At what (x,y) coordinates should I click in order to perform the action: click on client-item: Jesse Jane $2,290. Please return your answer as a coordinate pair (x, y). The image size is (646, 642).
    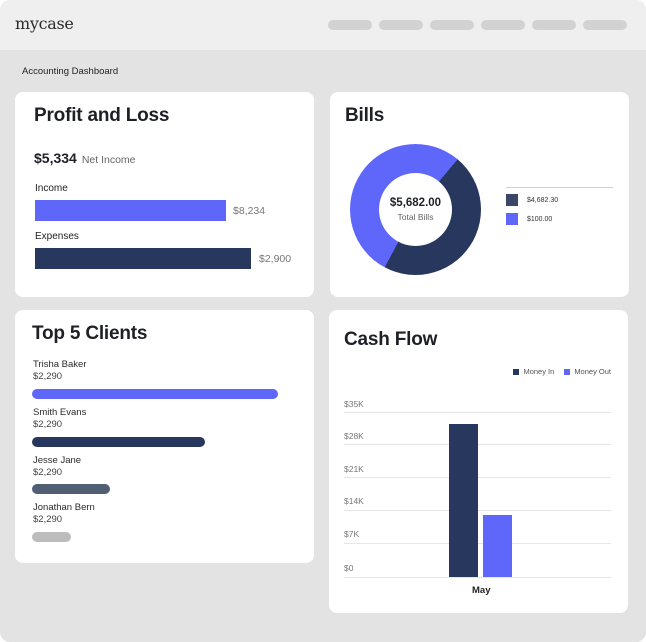
    Looking at the image, I should click on (57, 467).